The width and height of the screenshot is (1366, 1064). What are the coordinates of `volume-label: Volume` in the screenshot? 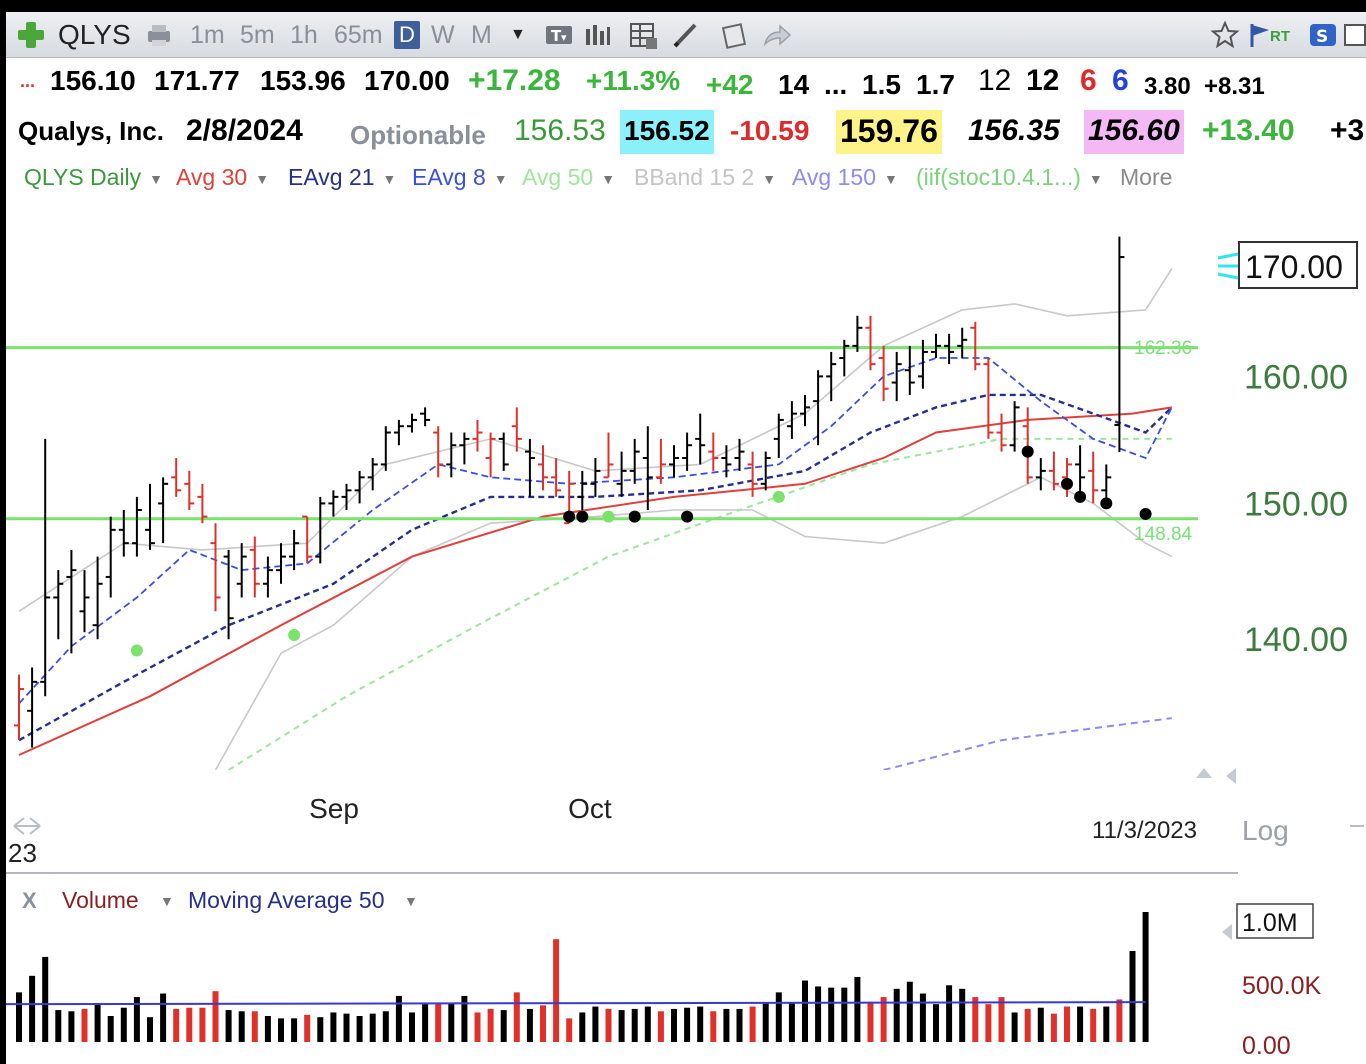 It's located at (100, 900).